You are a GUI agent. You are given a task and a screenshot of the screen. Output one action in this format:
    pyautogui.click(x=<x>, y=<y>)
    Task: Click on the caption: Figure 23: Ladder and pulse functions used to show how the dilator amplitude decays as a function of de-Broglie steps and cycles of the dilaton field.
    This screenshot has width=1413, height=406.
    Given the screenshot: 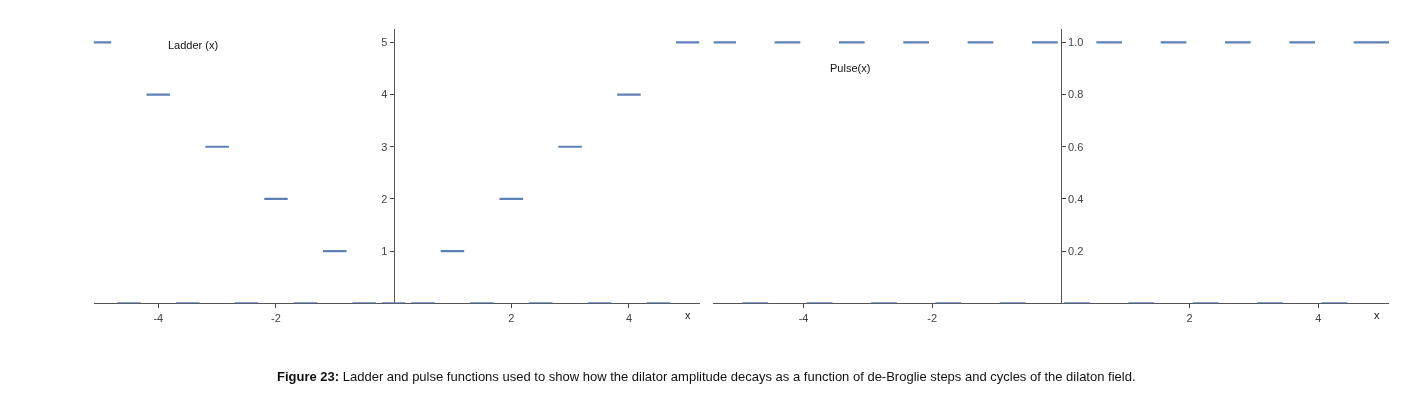 What is the action you would take?
    pyautogui.click(x=706, y=376)
    